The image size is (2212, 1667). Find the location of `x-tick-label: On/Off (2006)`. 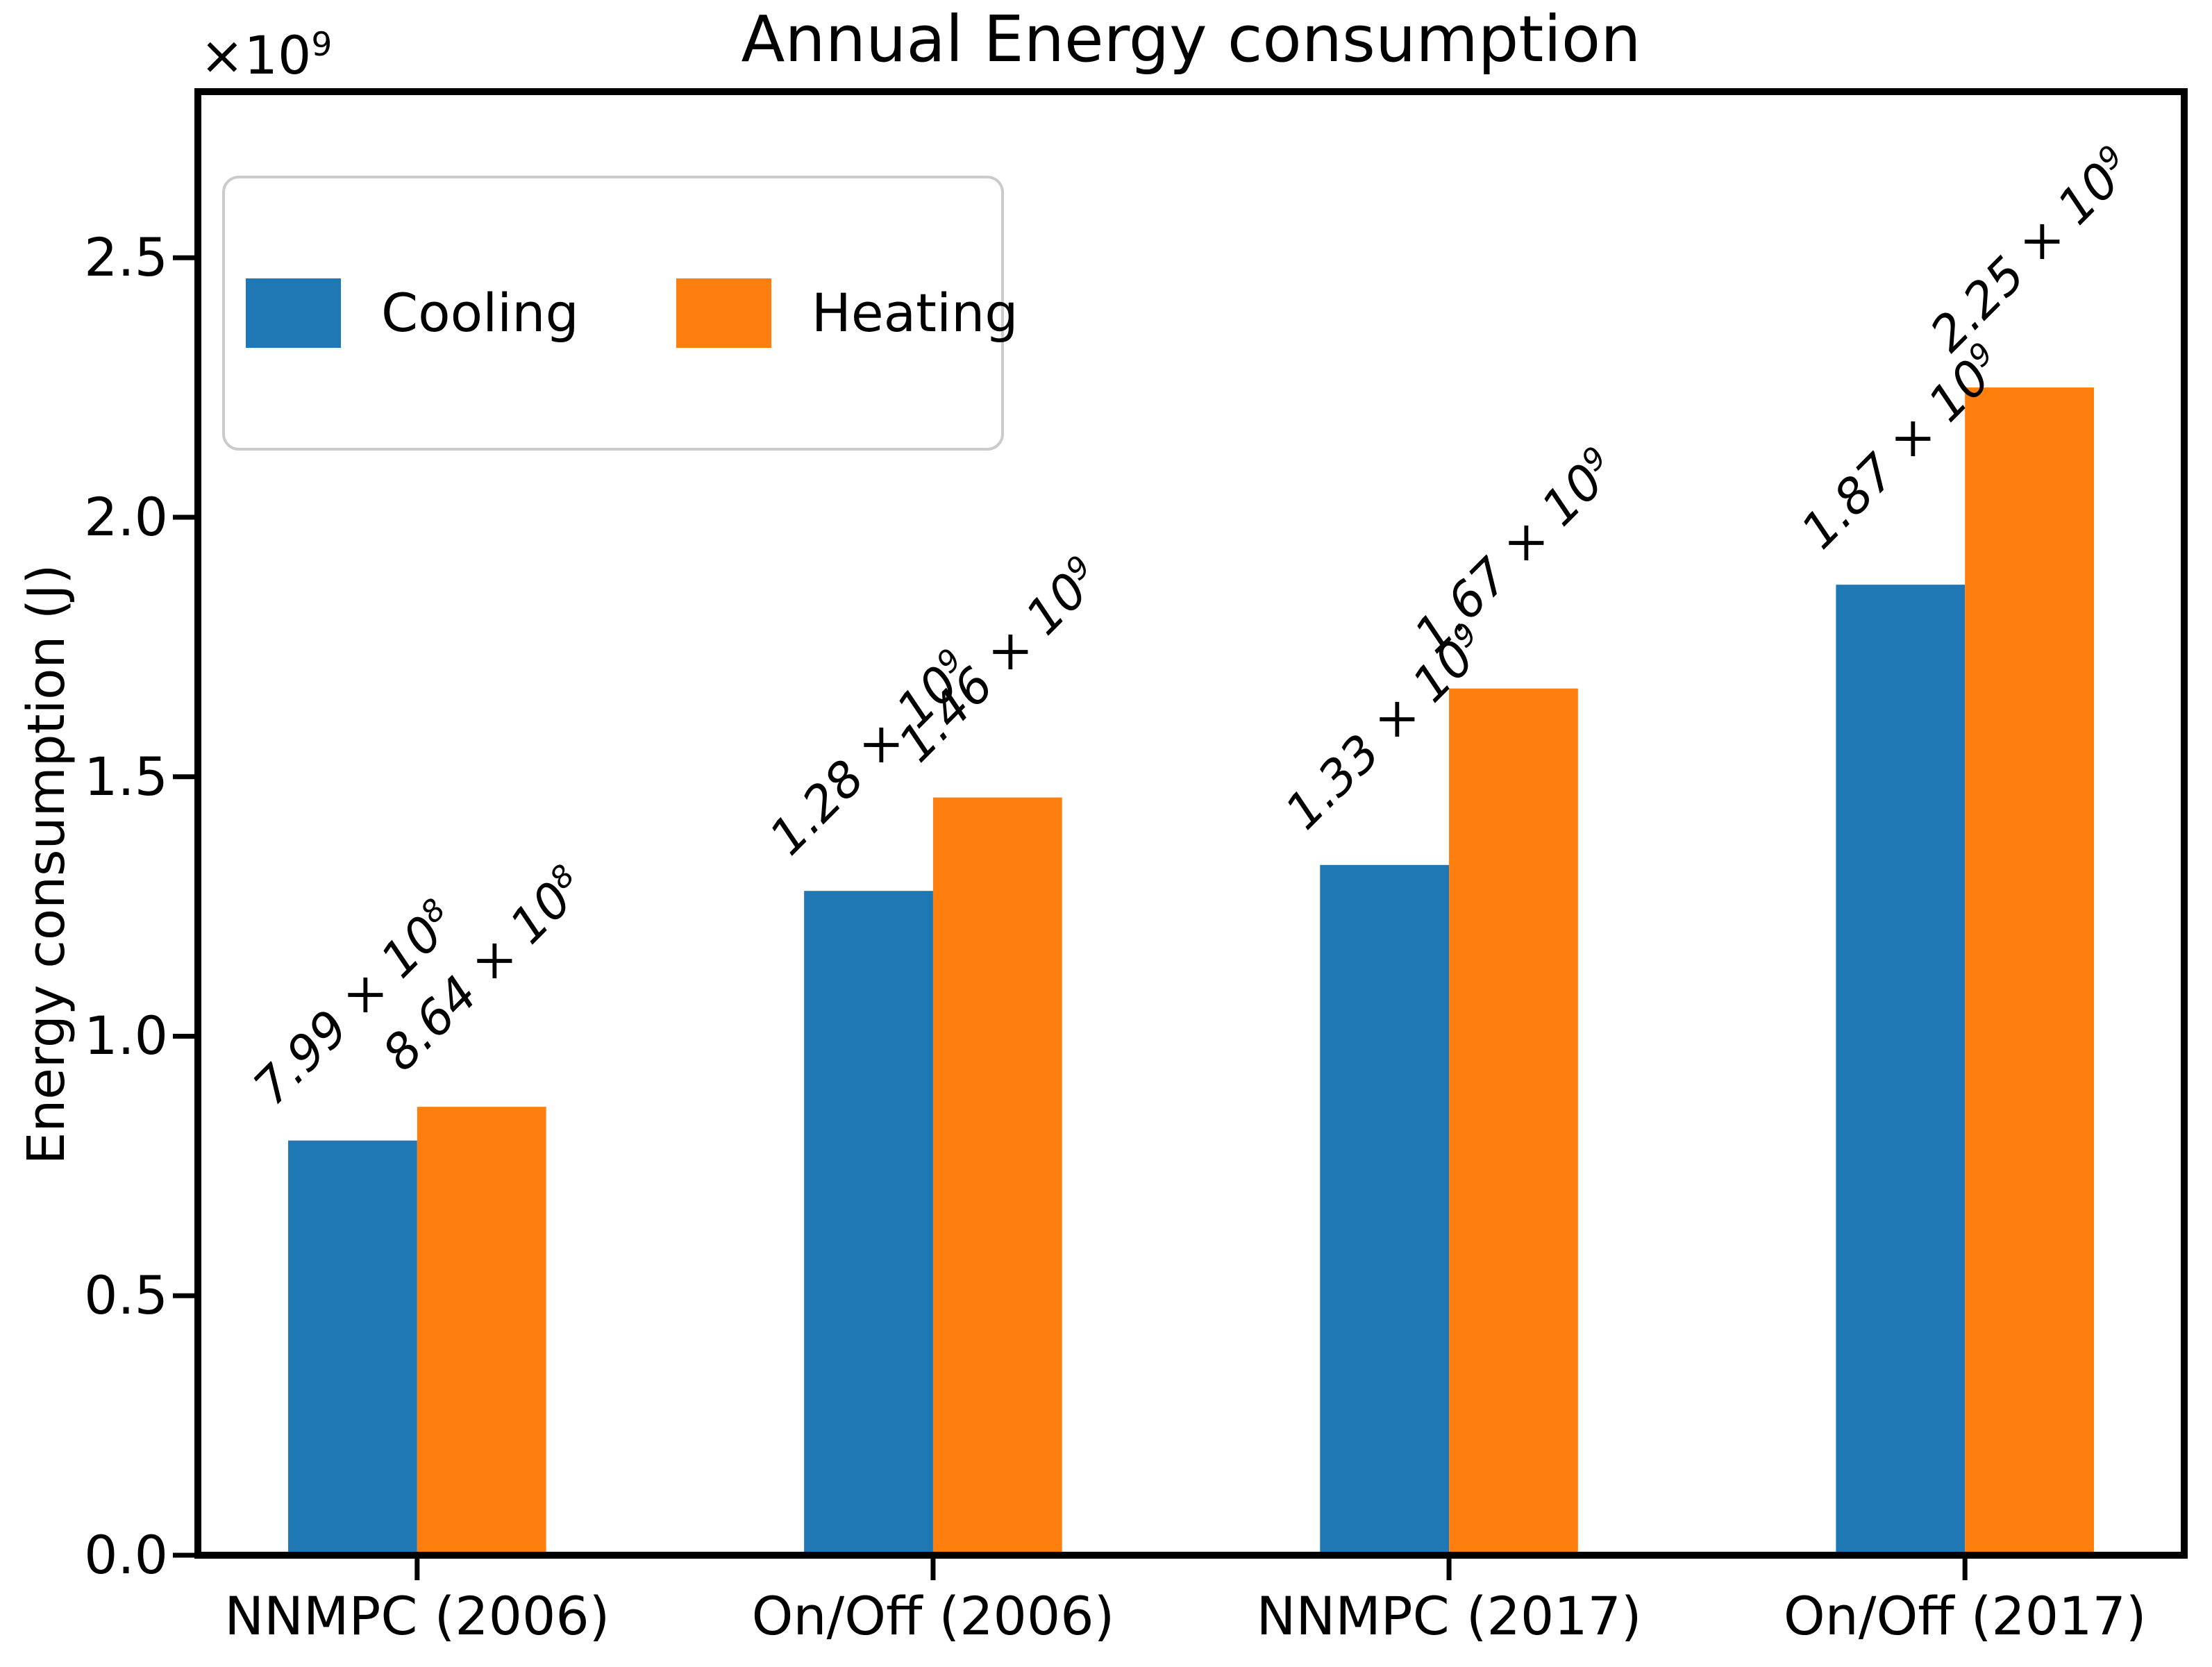

x-tick-label: On/Off (2006) is located at coordinates (933, 1616).